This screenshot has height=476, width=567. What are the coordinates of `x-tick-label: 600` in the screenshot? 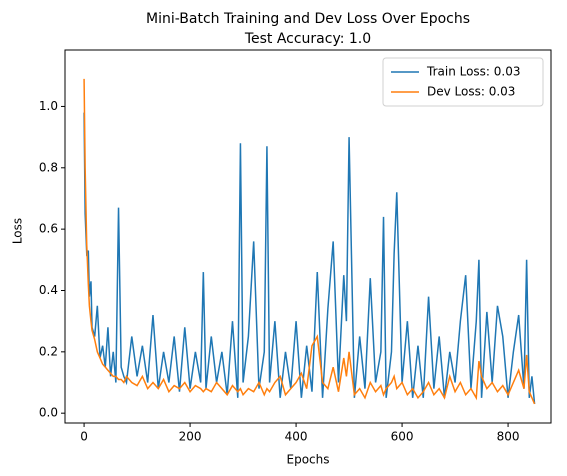 It's located at (402, 437).